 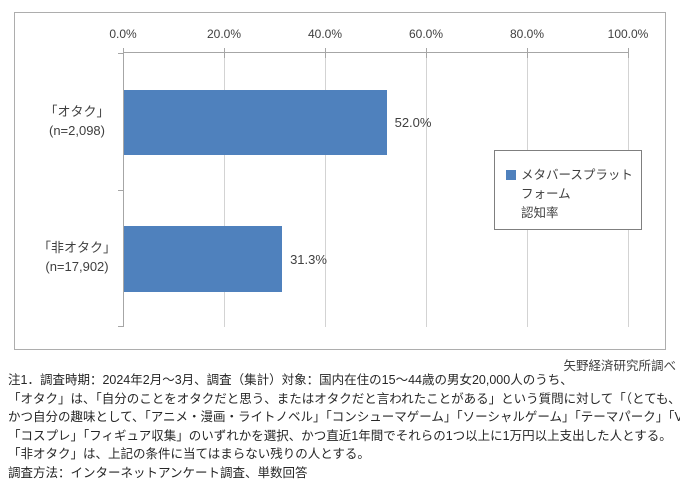 What do you see at coordinates (77, 266) in the screenshot?
I see `category-label-line: (n=17,902)` at bounding box center [77, 266].